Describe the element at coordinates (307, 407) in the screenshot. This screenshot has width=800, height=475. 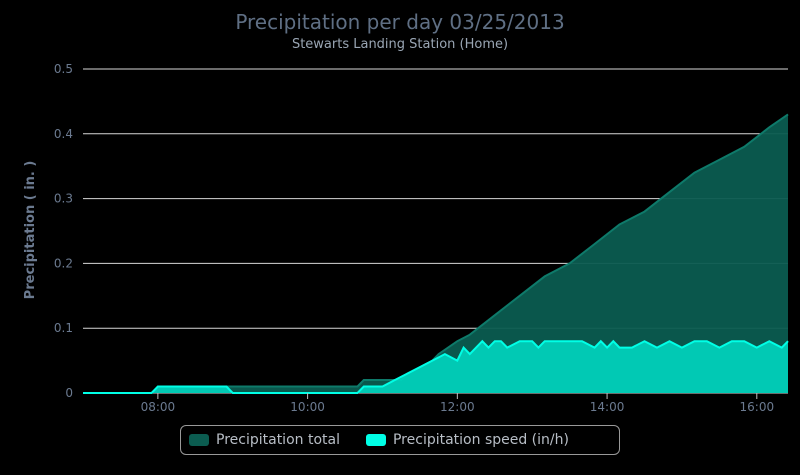
I see `x-tick-label: 10:00` at that location.